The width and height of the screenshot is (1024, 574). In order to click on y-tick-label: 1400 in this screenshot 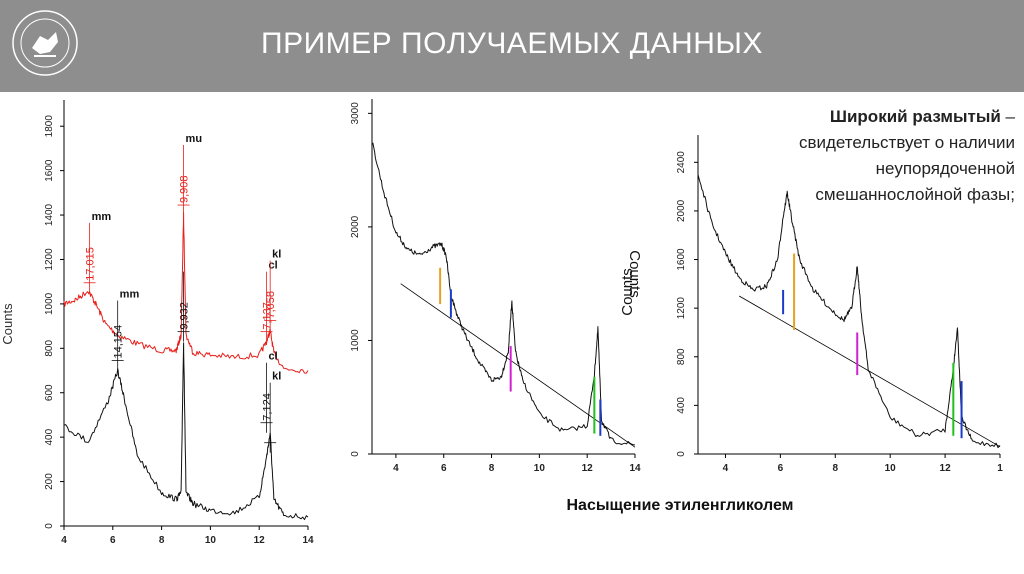, I will do `click(49, 214)`.